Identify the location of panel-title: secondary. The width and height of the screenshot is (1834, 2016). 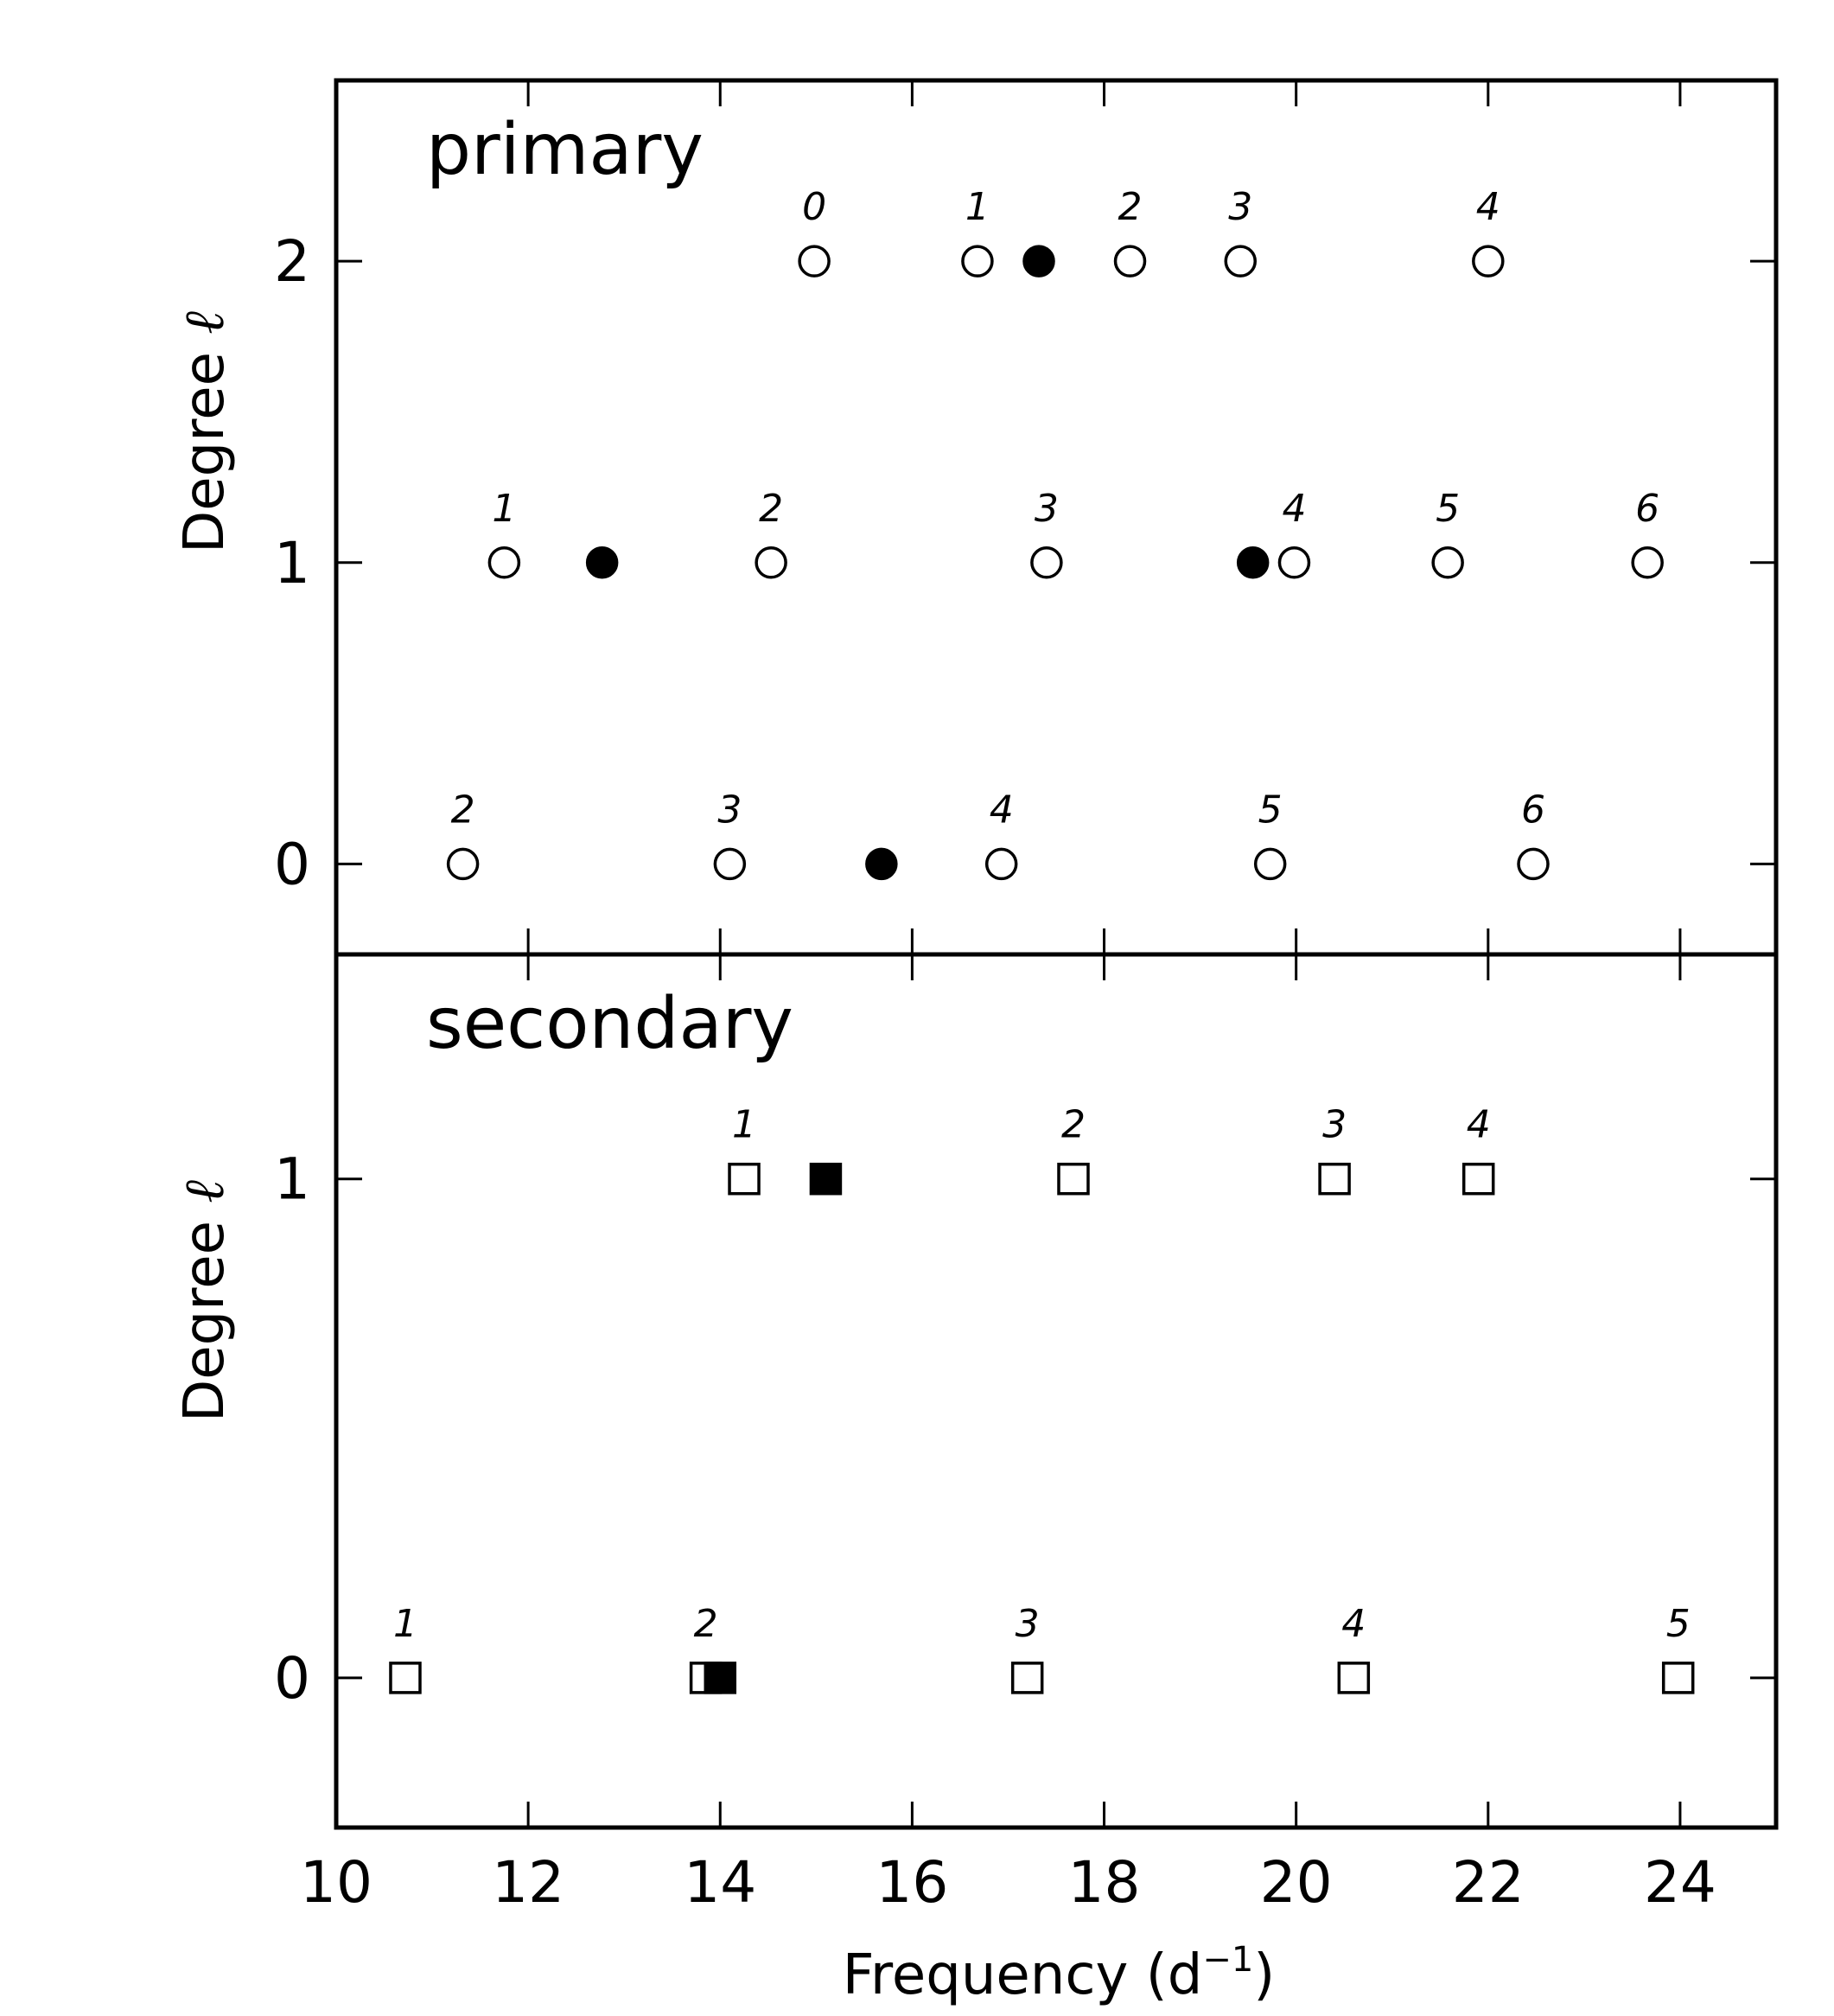
(609, 1024).